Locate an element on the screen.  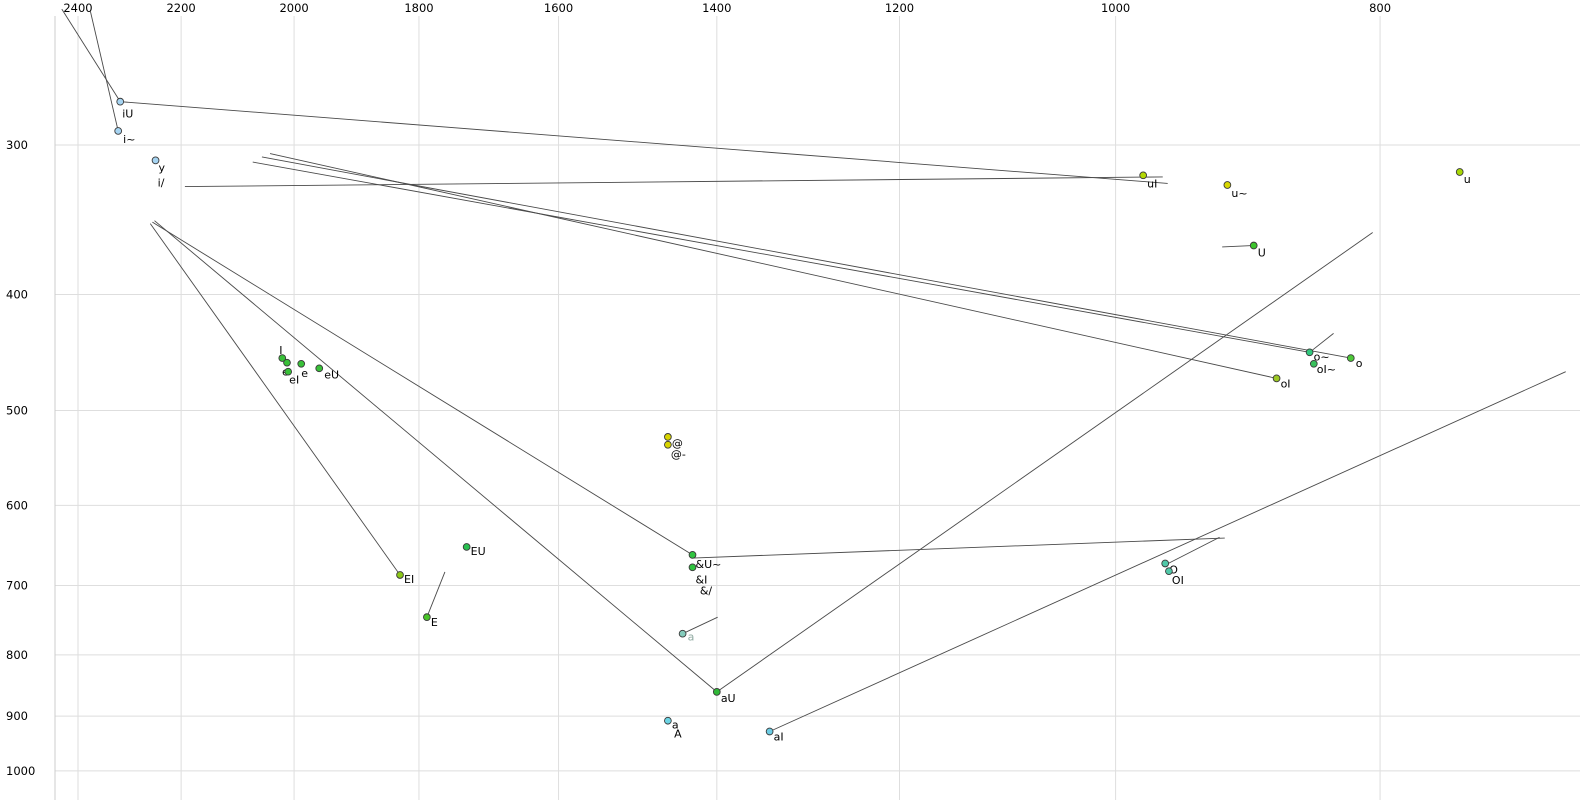
y-tick-label: 300 is located at coordinates (17, 145).